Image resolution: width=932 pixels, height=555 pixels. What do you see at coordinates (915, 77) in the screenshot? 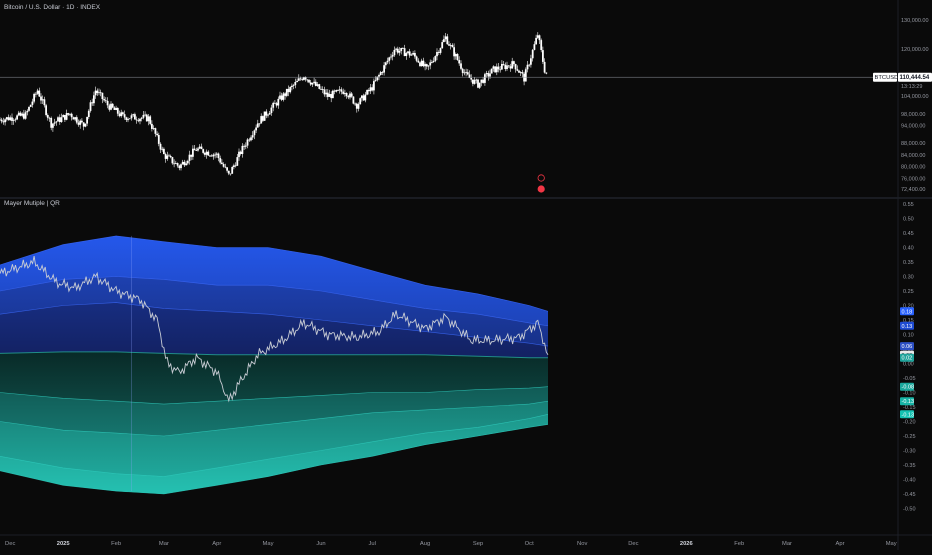
I see `last-price-bg` at bounding box center [915, 77].